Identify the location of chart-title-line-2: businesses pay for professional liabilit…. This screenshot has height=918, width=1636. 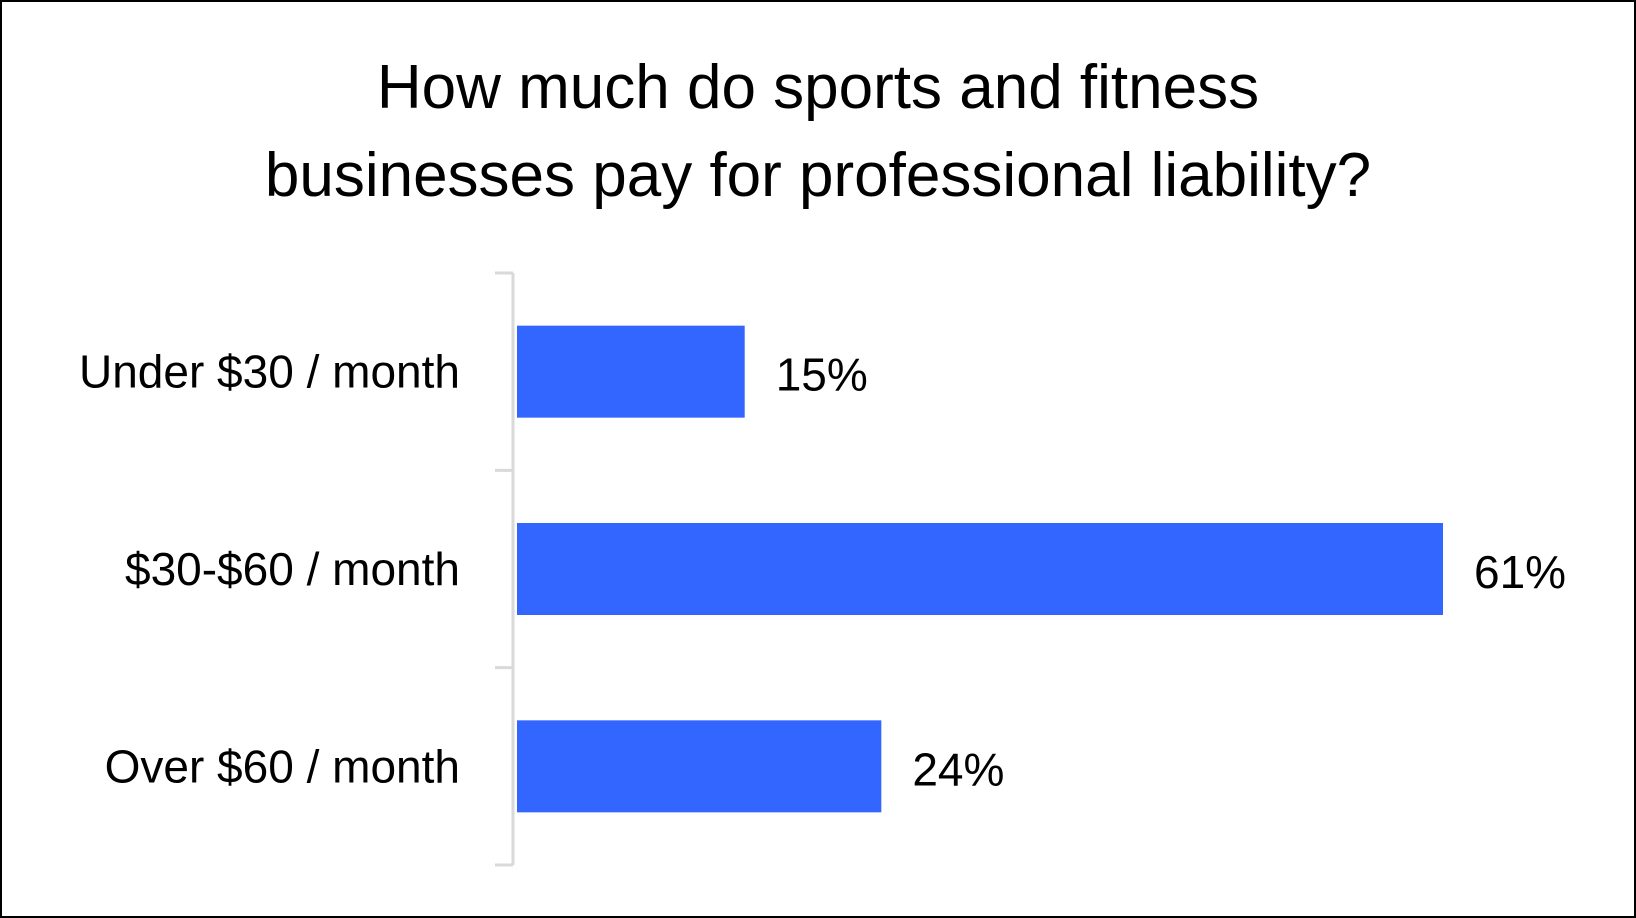
(818, 175).